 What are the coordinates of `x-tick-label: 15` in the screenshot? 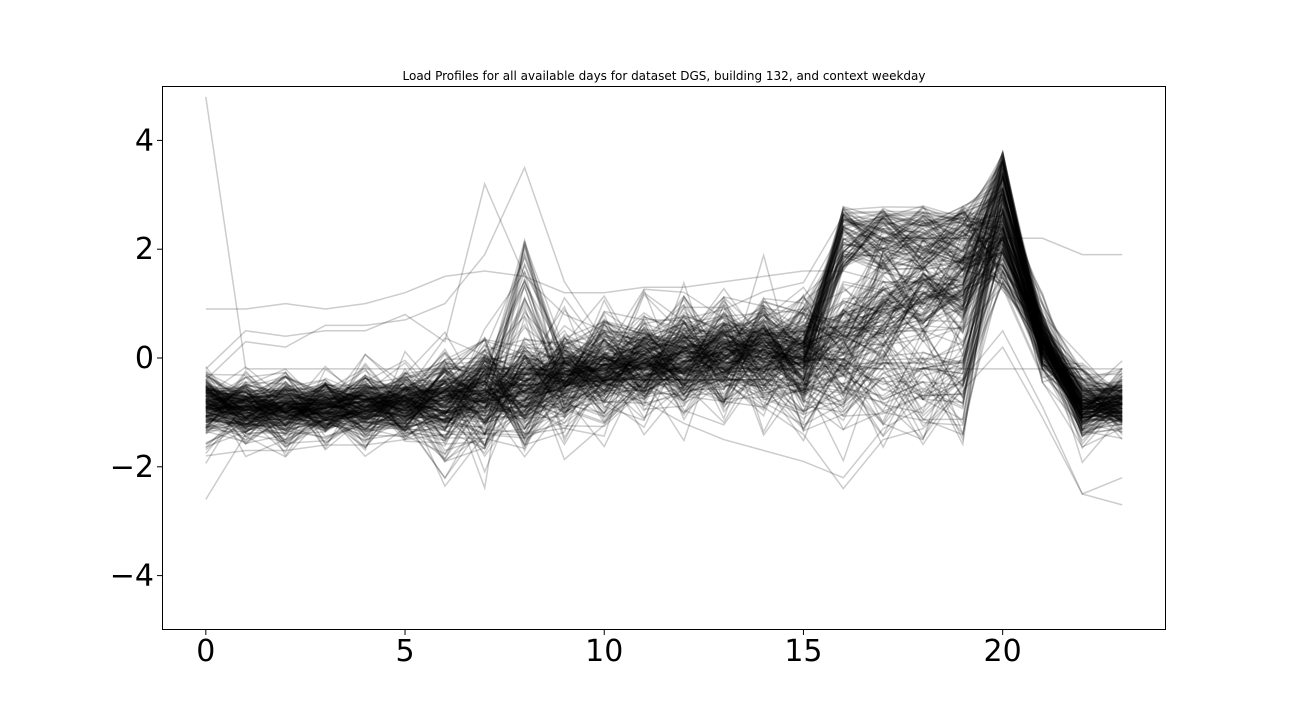 It's located at (803, 651).